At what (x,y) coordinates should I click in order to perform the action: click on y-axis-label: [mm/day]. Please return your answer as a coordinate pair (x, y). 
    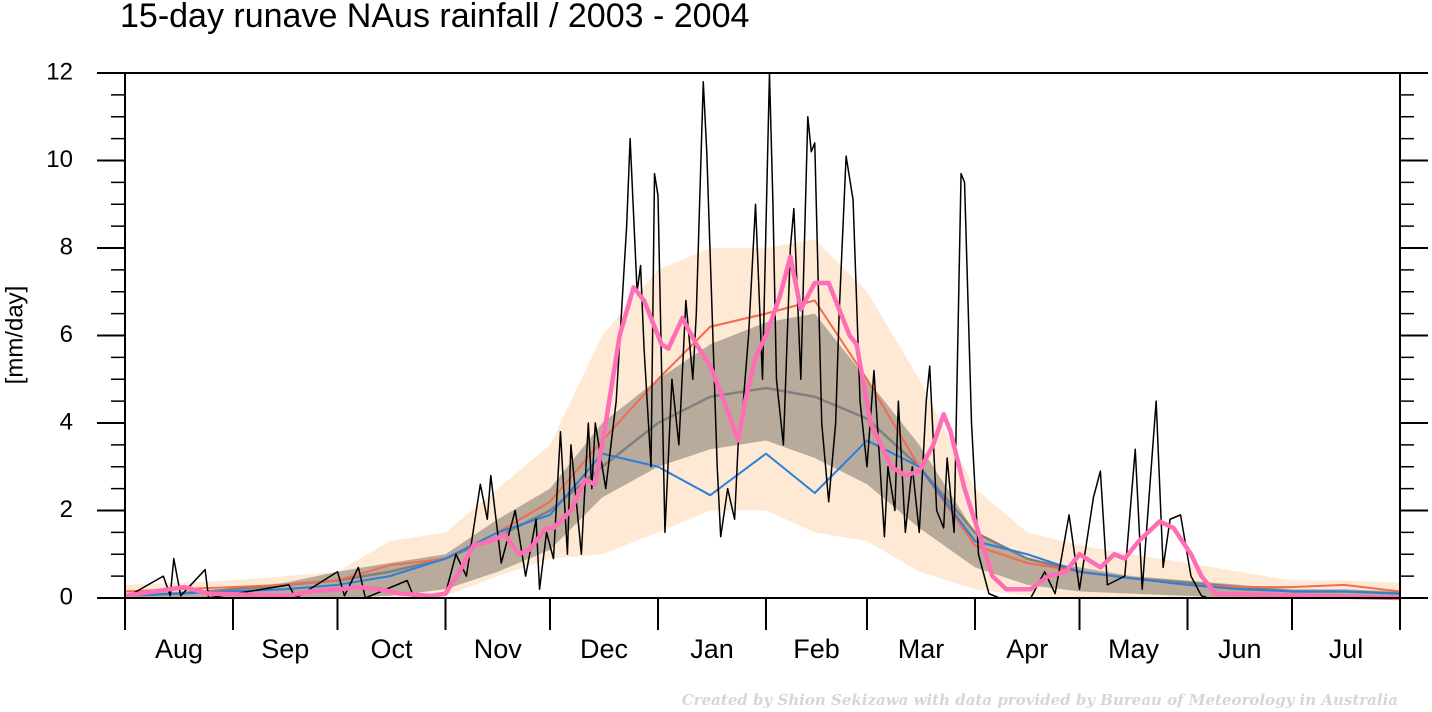
    Looking at the image, I should click on (14, 335).